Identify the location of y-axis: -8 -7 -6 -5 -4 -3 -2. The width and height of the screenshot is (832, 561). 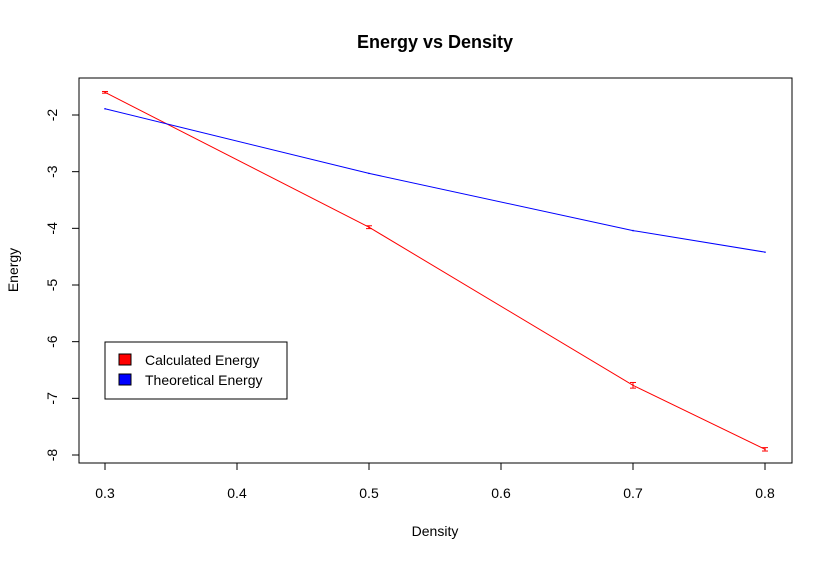
(62, 285).